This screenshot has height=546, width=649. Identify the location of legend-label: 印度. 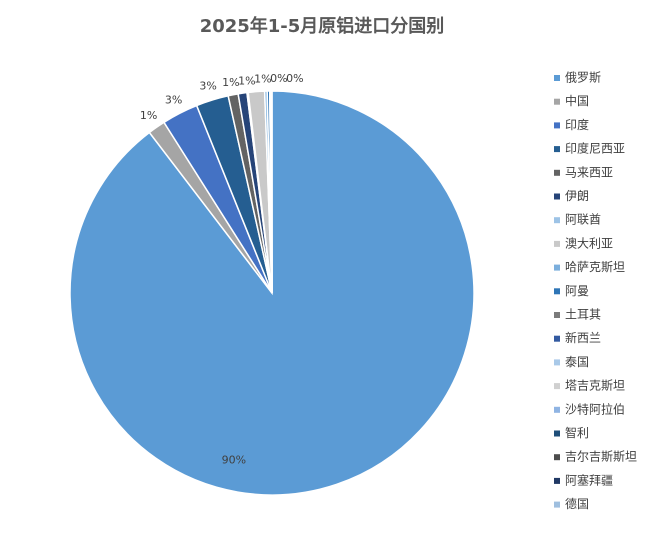
(577, 124).